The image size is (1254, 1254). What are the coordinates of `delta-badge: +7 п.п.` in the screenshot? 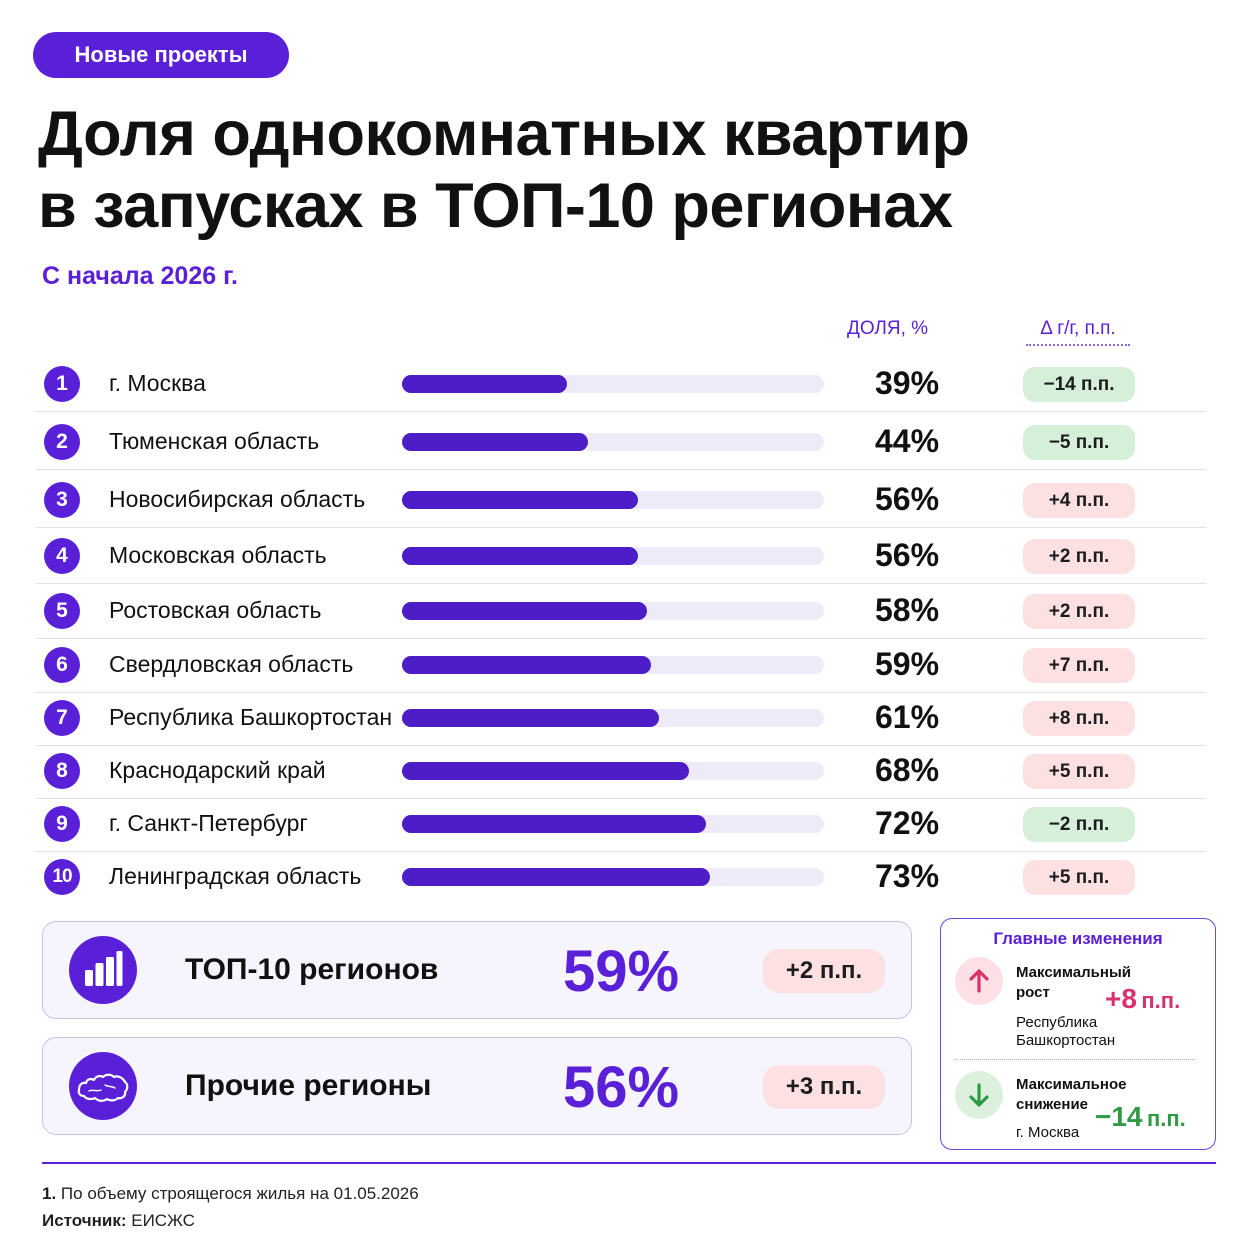 It's located at (1079, 665).